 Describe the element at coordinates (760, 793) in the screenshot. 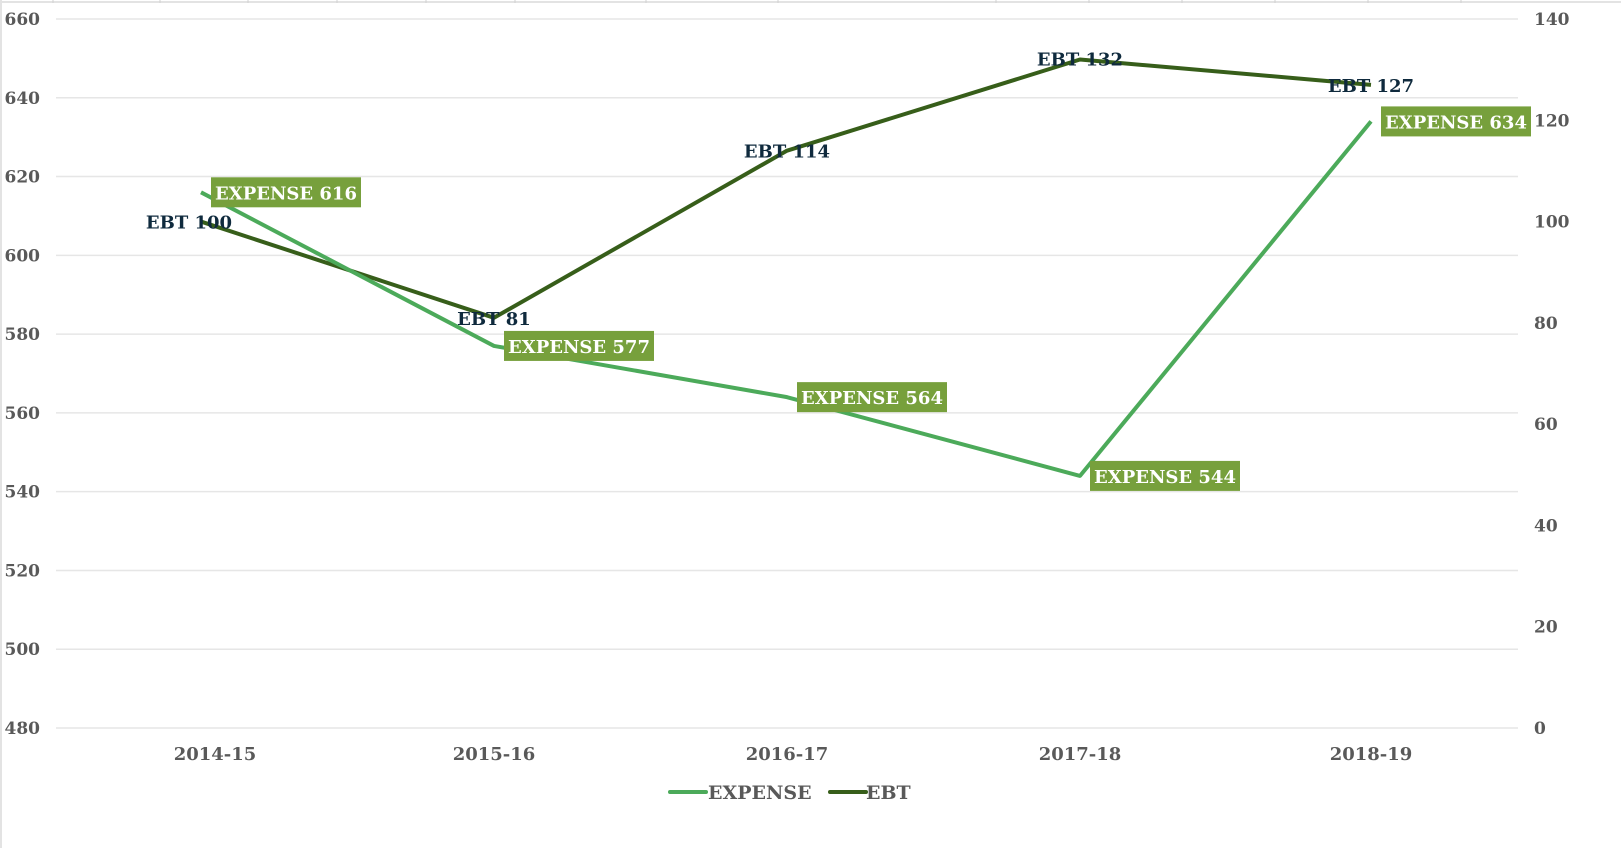

I see `legend-label: EXPENSE` at that location.